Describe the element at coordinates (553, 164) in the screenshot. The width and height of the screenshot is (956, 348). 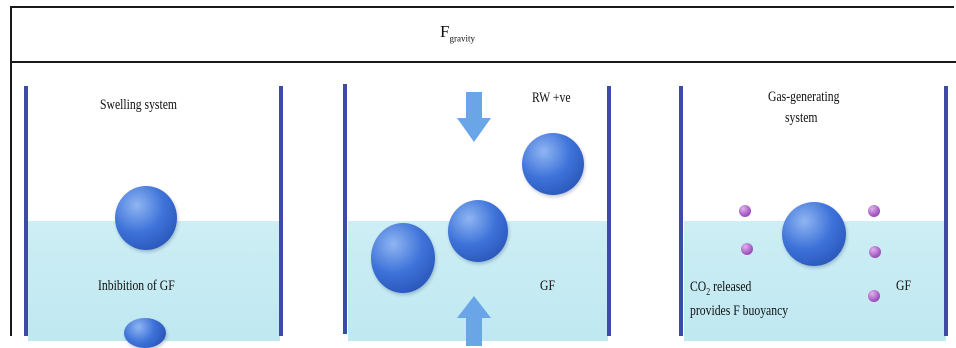
I see `middle-ball-right` at that location.